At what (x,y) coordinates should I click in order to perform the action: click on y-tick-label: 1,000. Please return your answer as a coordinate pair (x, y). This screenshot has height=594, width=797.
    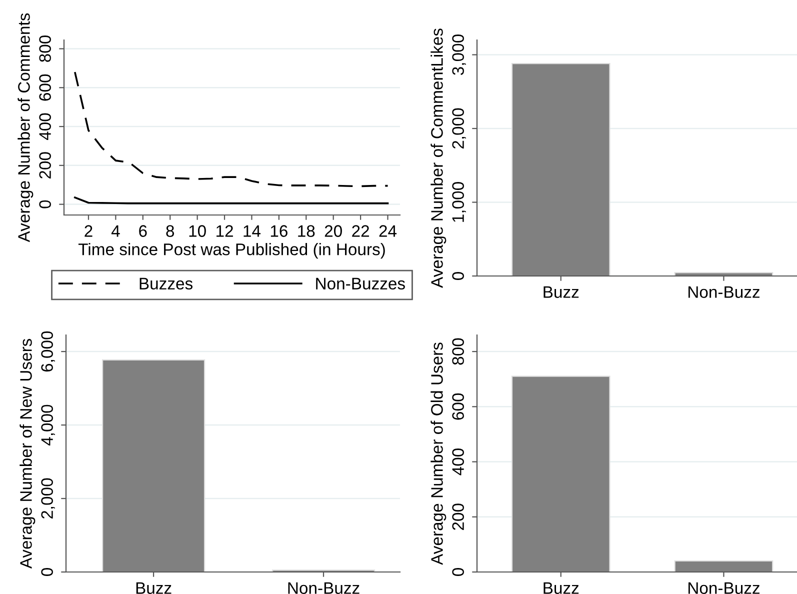
    Looking at the image, I should click on (459, 202).